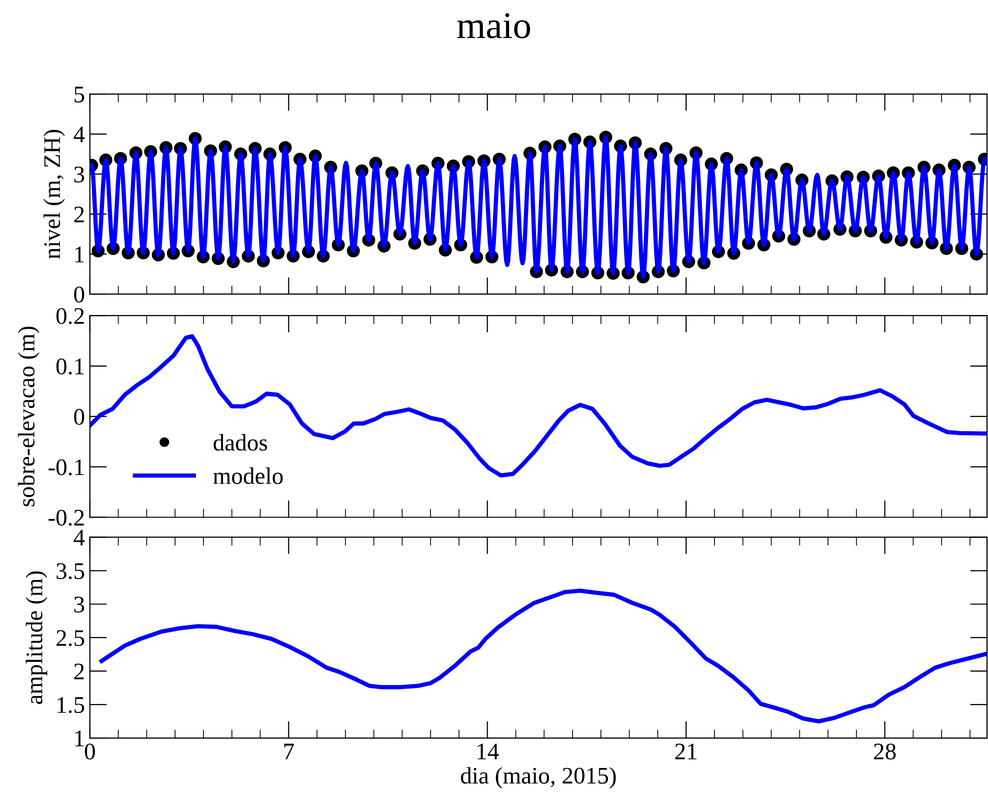 The height and width of the screenshot is (797, 988). What do you see at coordinates (66, 467) in the screenshot?
I see `y-tick-label: -0.1` at bounding box center [66, 467].